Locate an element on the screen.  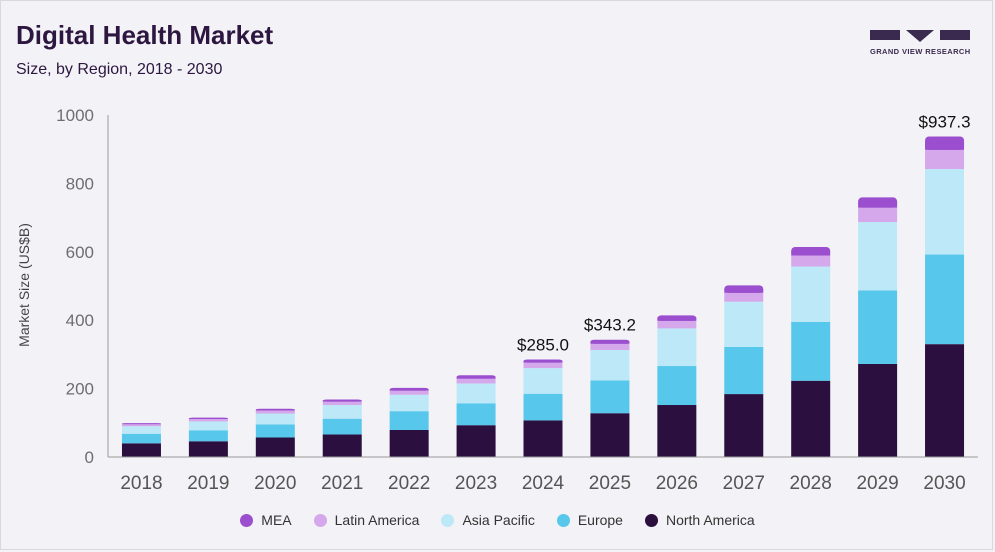
legend-label: North America is located at coordinates (710, 520).